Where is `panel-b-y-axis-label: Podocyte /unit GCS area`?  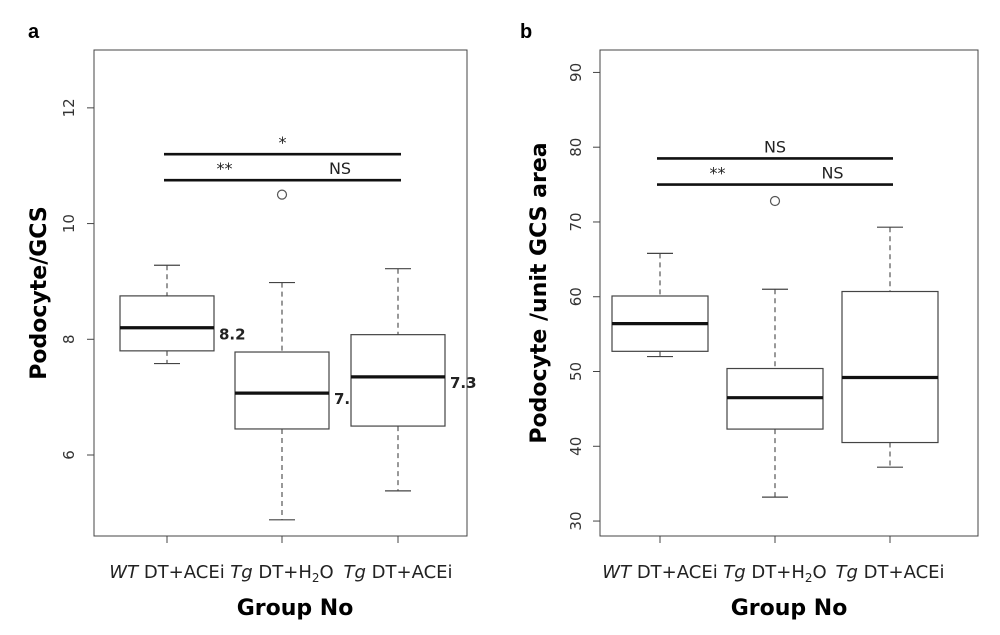
panel-b-y-axis-label: Podocyte /unit GCS area is located at coordinates (539, 292).